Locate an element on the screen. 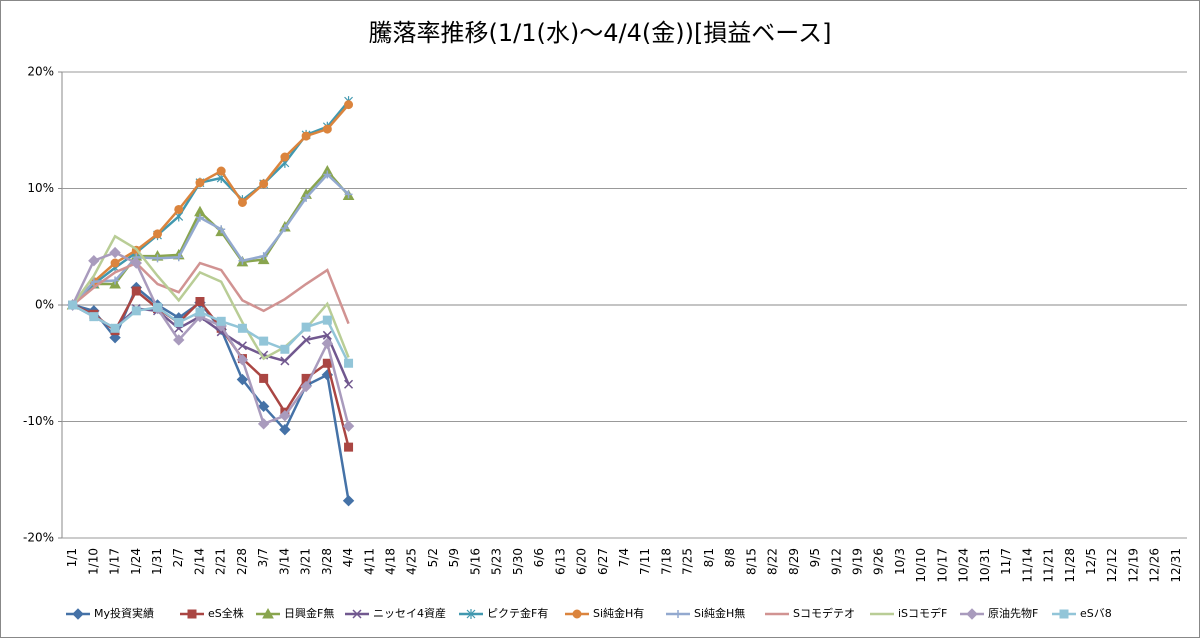 The width and height of the screenshot is (1200, 638). x-tick-label: 10/10 is located at coordinates (921, 565).